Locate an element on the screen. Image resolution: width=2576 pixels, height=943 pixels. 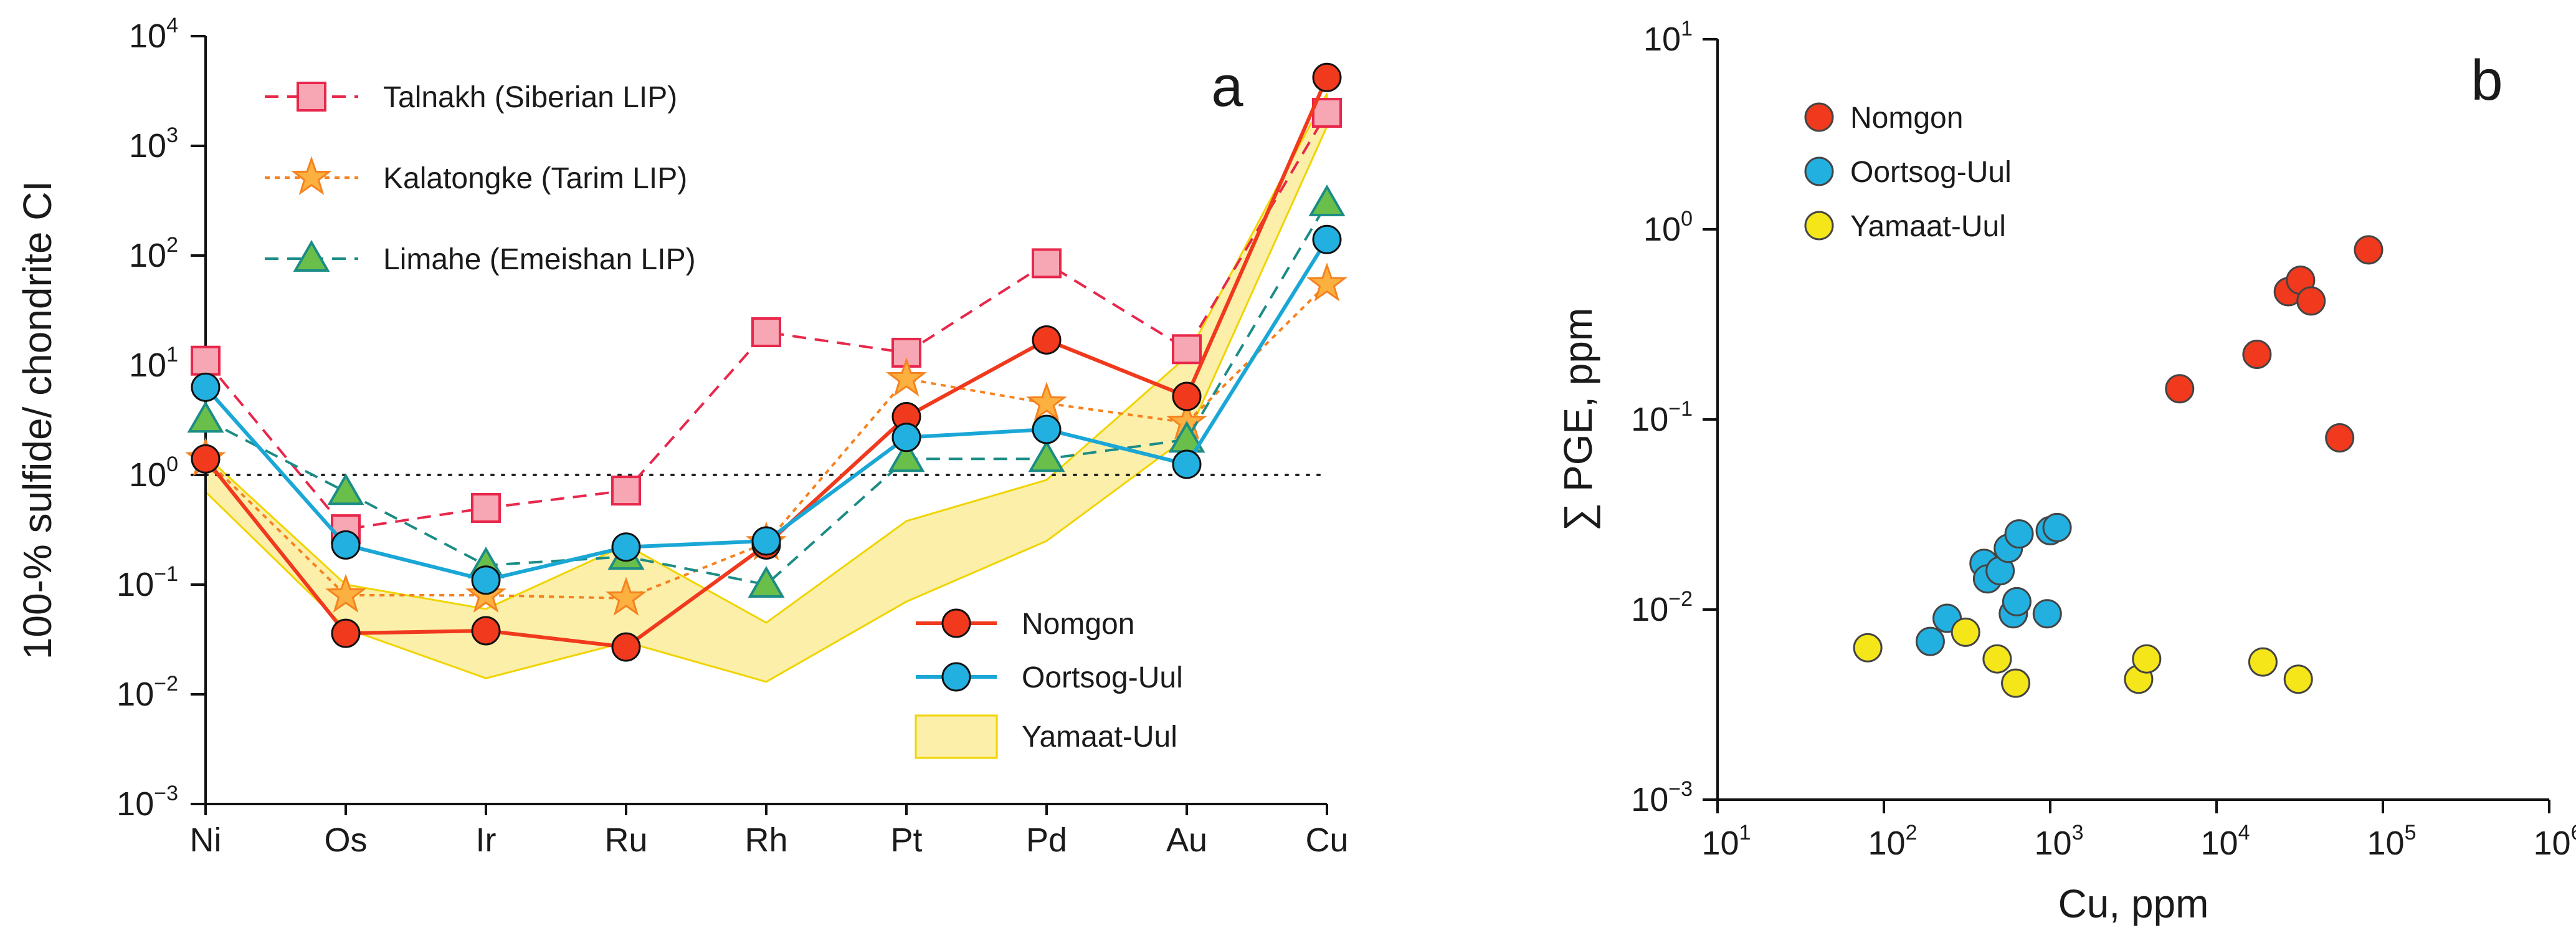
yamaat-uul-legend-label: Yamaat-Uul is located at coordinates (1099, 737).